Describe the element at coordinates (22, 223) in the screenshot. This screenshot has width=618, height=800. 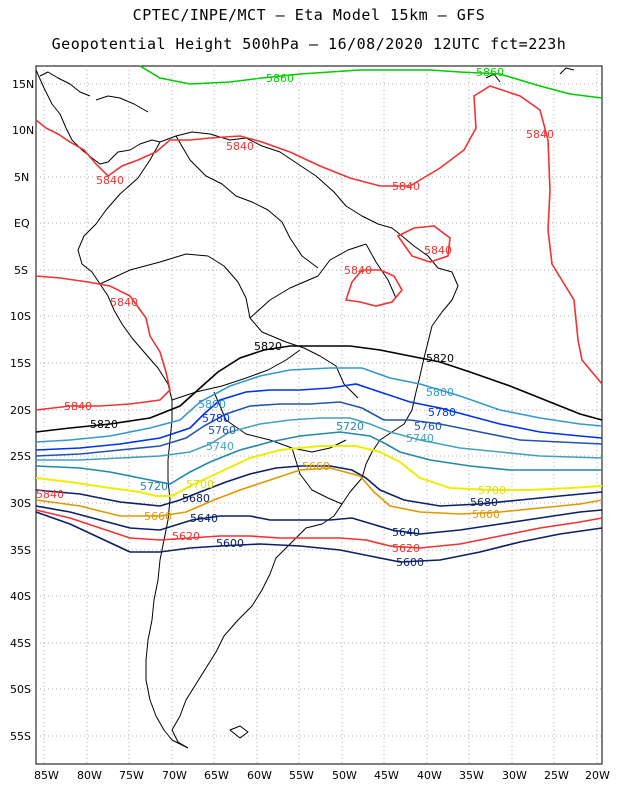
I see `lat-tick-label: EQ` at that location.